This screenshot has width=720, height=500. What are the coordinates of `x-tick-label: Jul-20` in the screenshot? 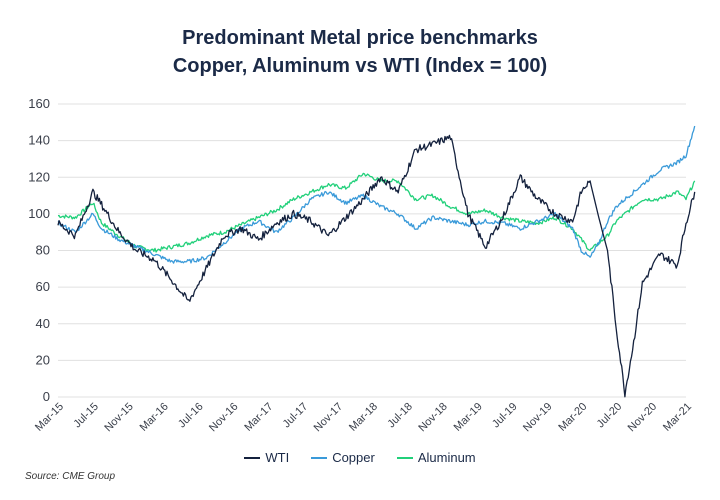 It's located at (610, 416).